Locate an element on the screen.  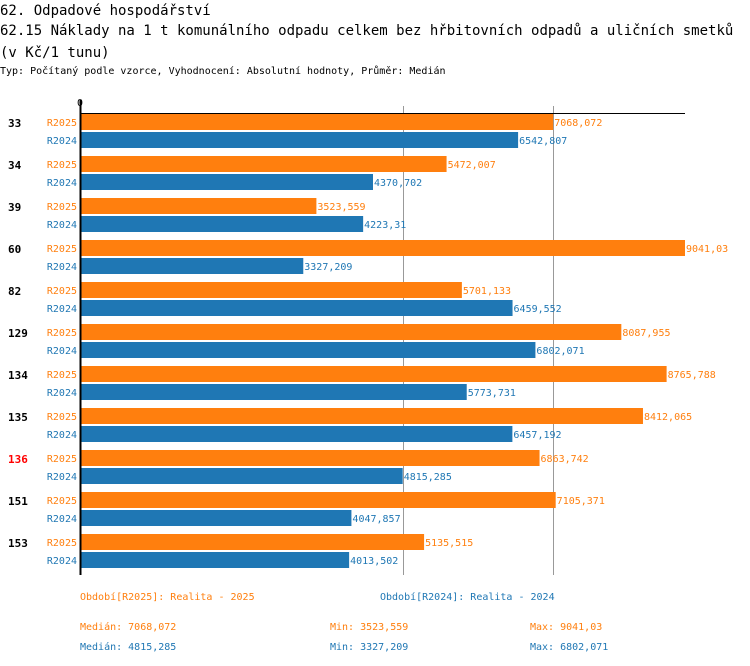
category-label: 129 is located at coordinates (18, 333).